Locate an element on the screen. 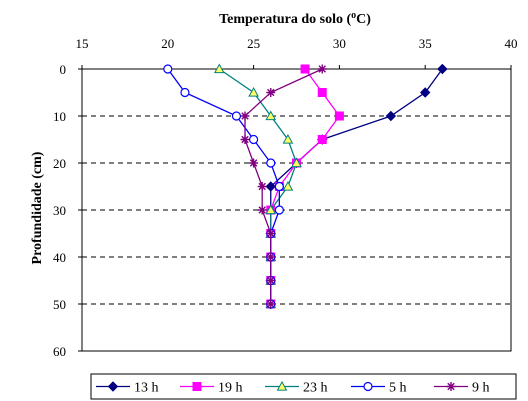  y-tick-label-50: 50 is located at coordinates (59, 304).